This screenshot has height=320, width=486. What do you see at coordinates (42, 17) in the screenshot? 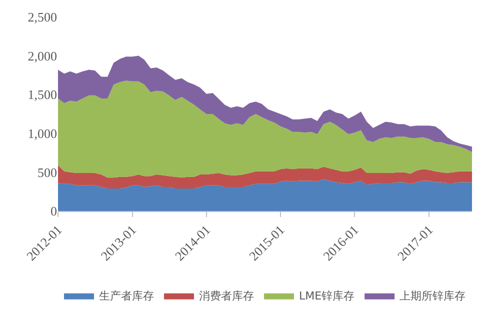
I see `y-tick-label: 2,500` at bounding box center [42, 17].